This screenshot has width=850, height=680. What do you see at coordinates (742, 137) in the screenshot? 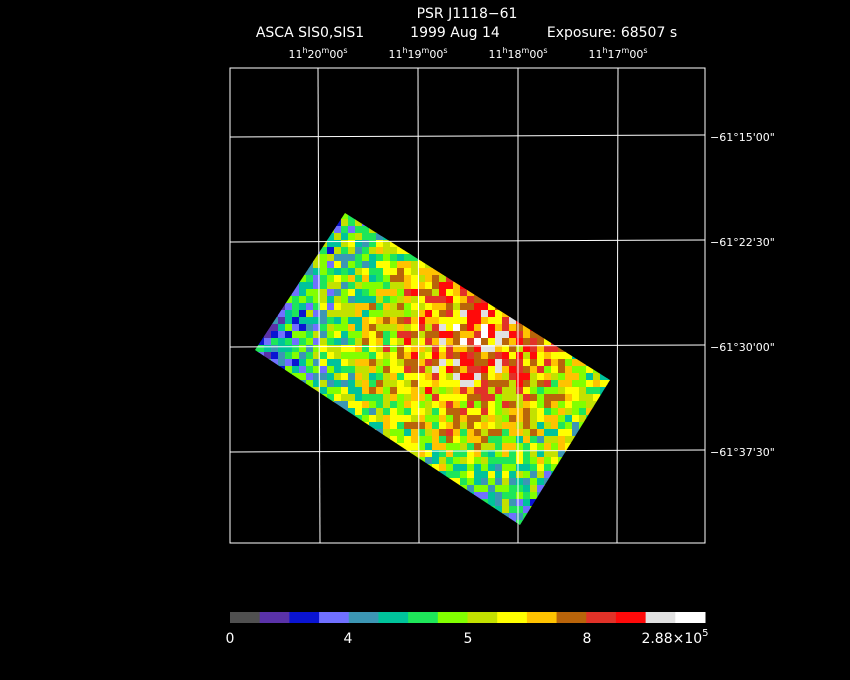
I see `dec-label: −61°15'00"` at bounding box center [742, 137].